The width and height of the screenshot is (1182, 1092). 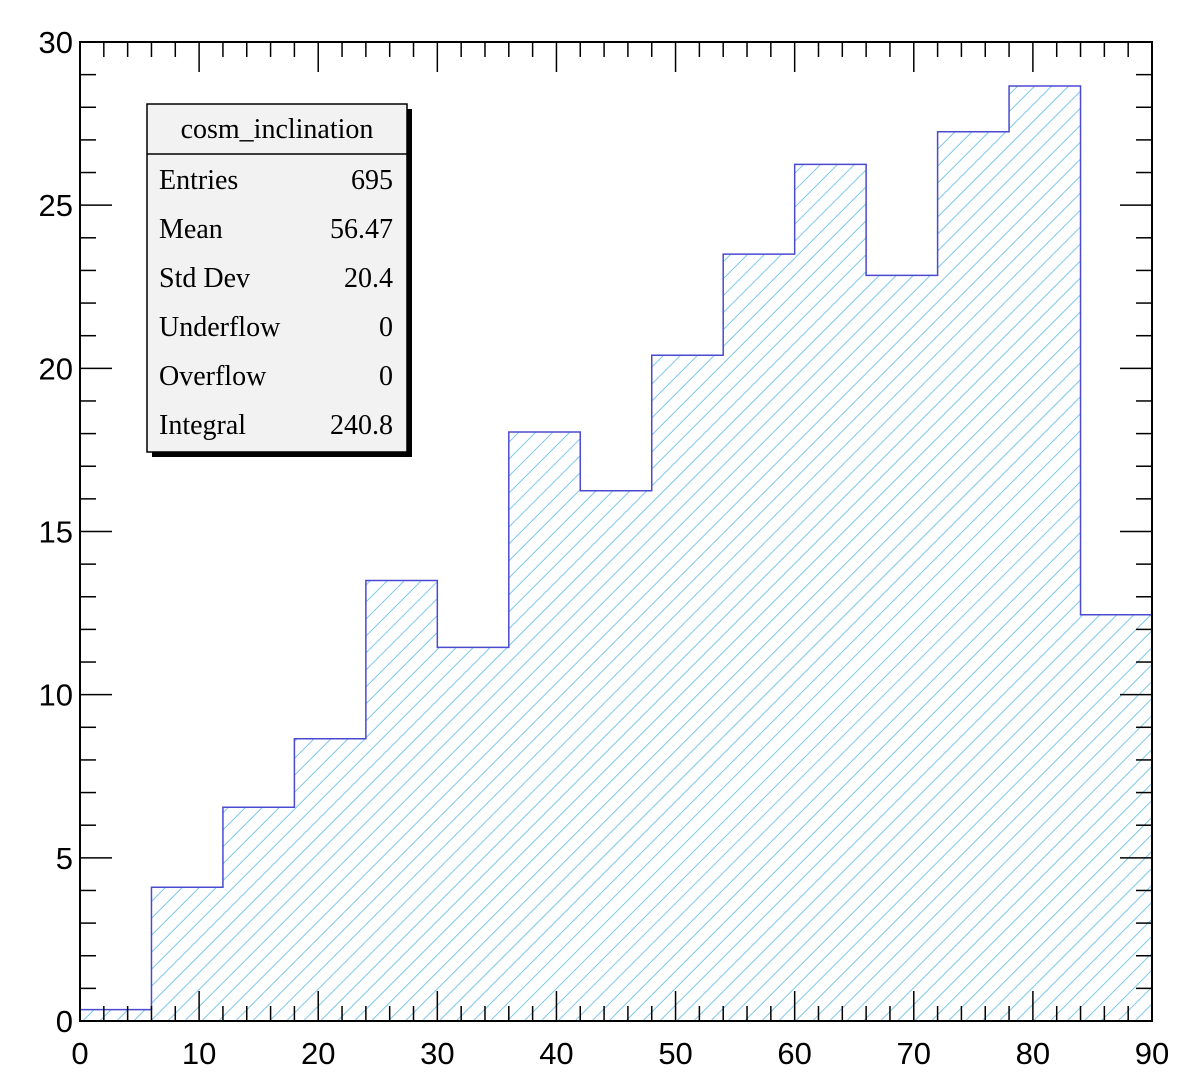 I want to click on stats-row-value: 695, so click(x=372, y=180).